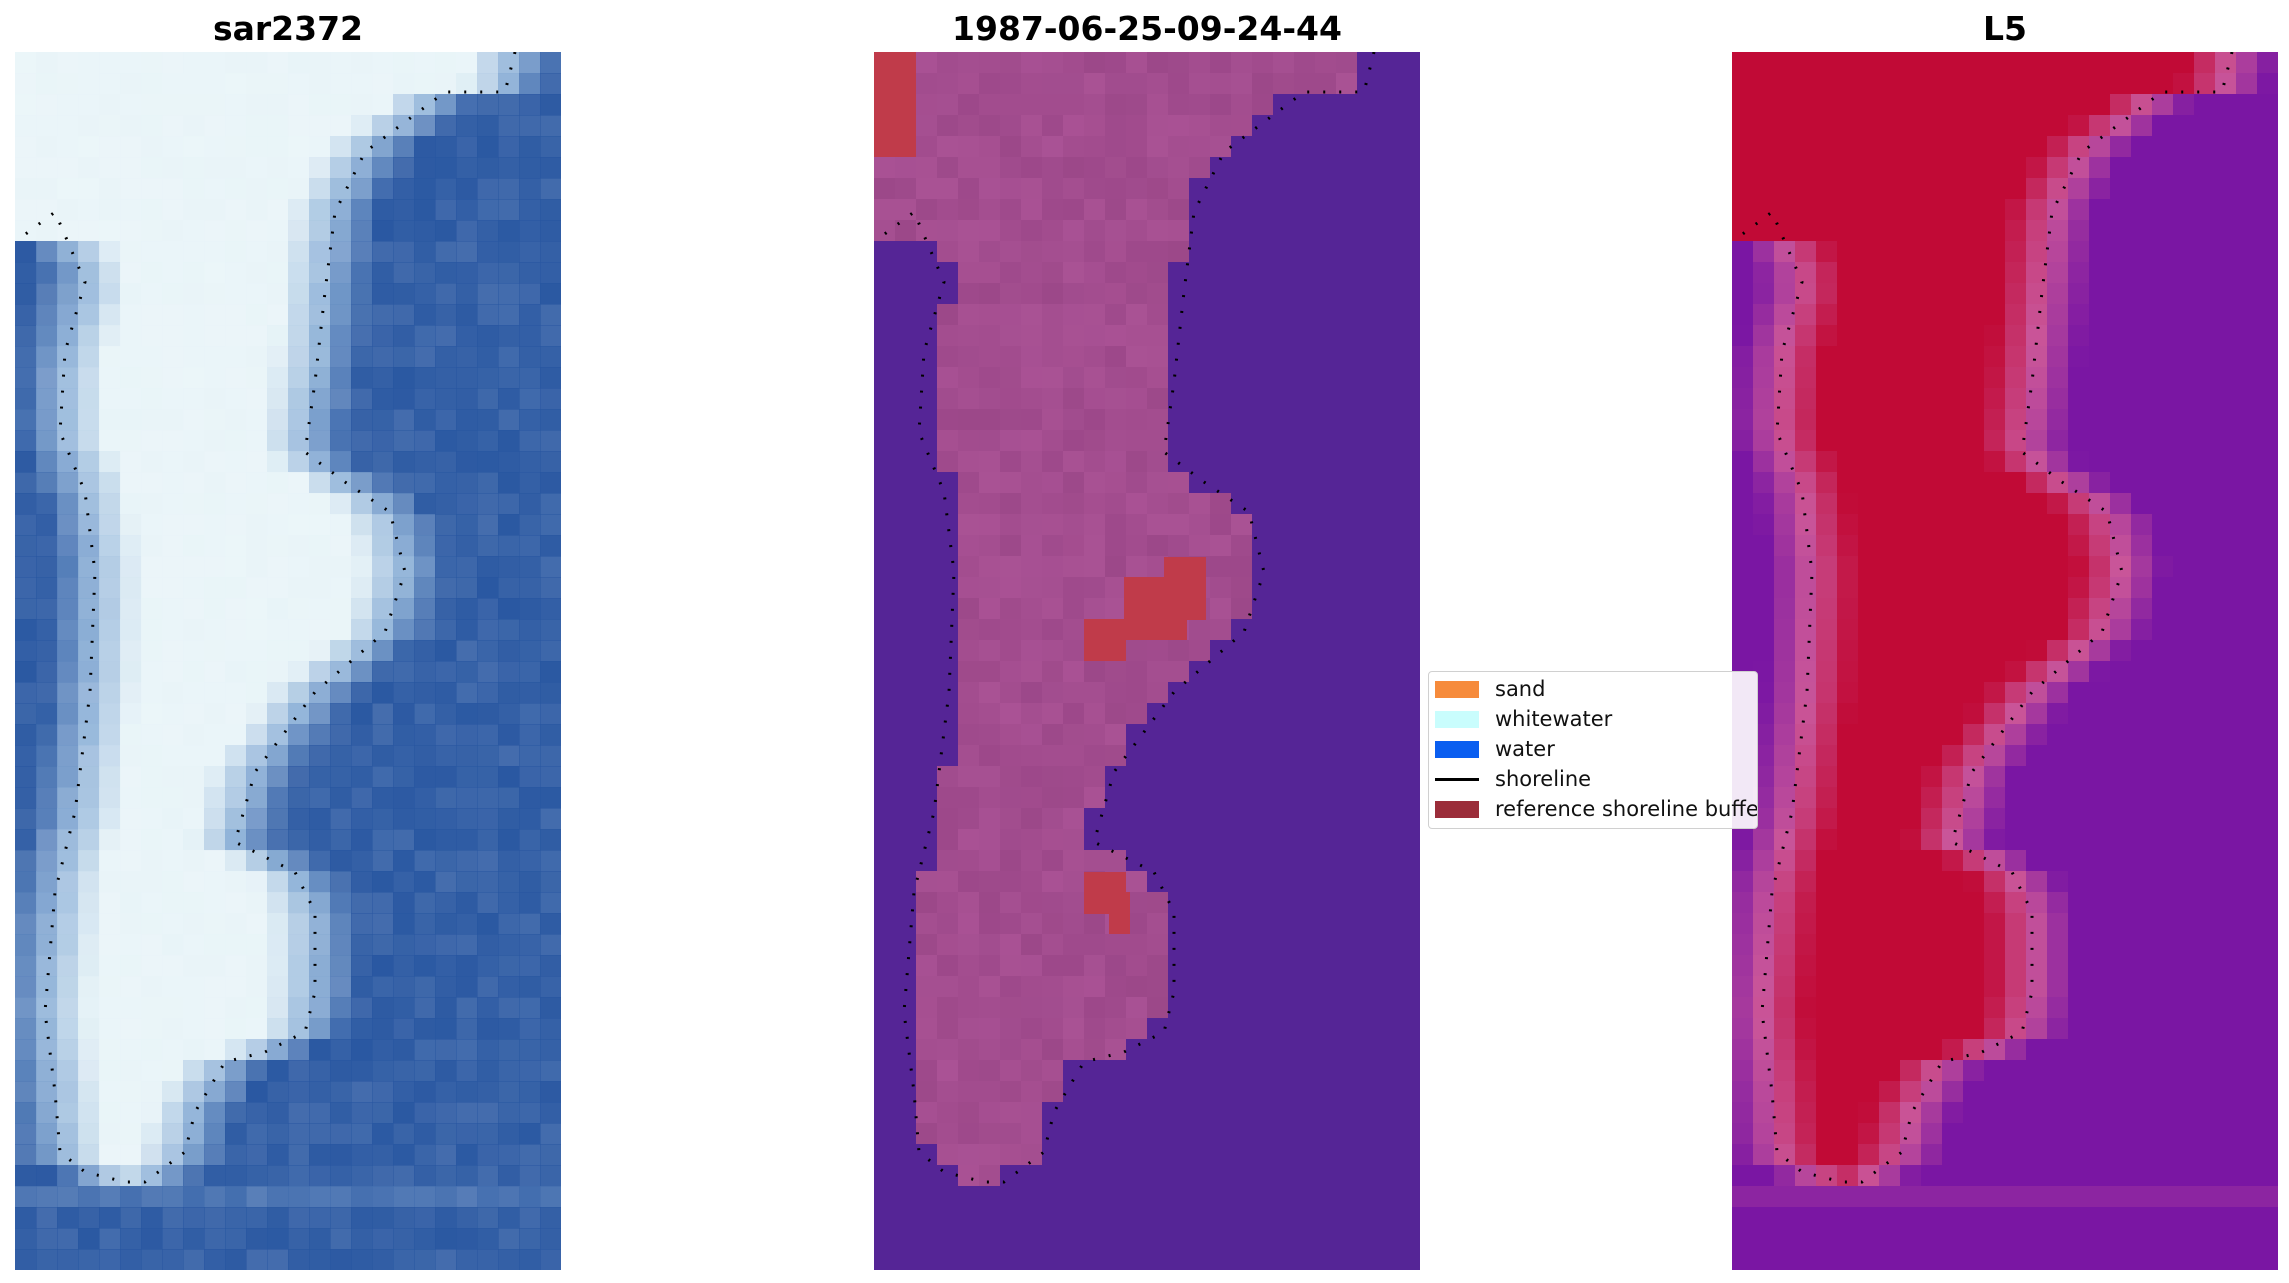 The image size is (2289, 1283). What do you see at coordinates (1147, 28) in the screenshot?
I see `panel-title-classified: 1987-06-25-09-24-44` at bounding box center [1147, 28].